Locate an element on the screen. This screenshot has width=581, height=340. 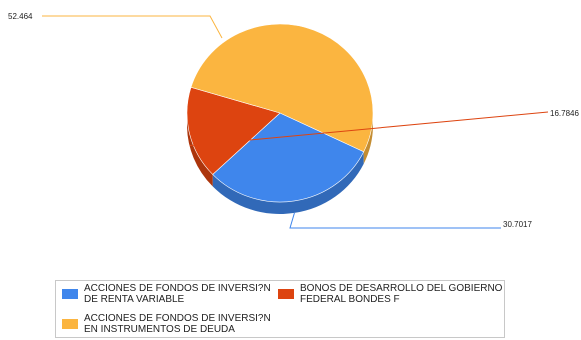
legend-swatch-blue is located at coordinates (70, 294).